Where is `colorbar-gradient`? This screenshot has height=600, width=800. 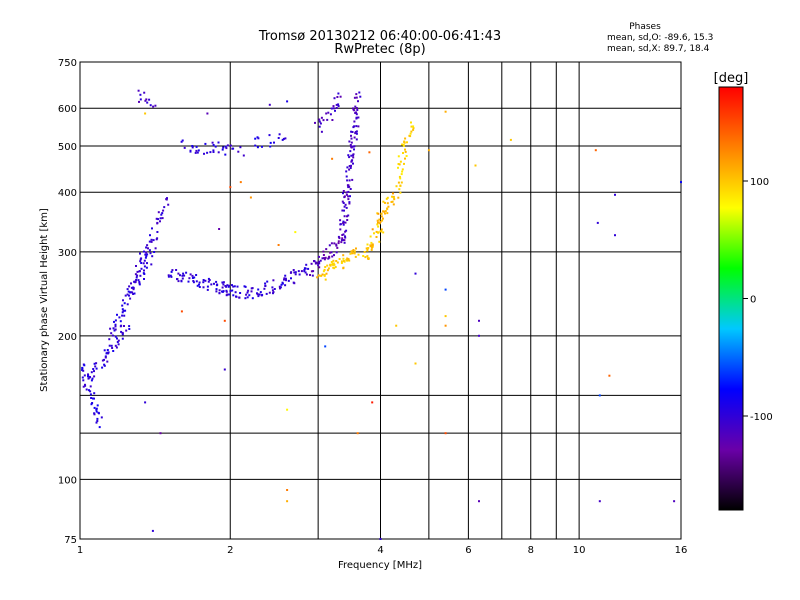
colorbar-gradient is located at coordinates (731, 298).